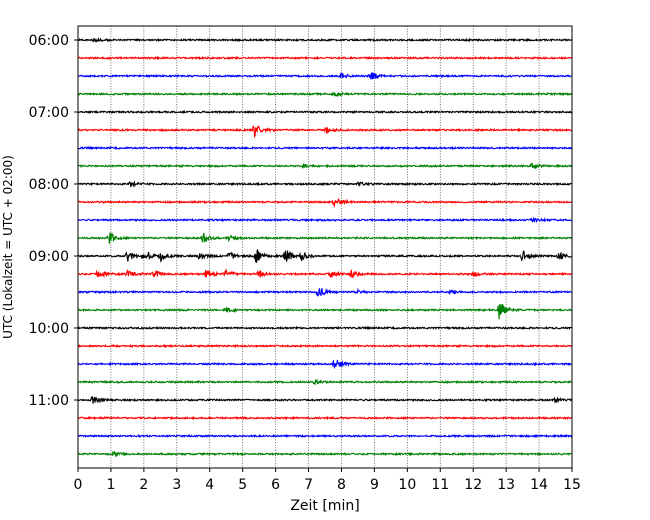  What do you see at coordinates (209, 485) in the screenshot?
I see `x-tick-label: 4` at bounding box center [209, 485].